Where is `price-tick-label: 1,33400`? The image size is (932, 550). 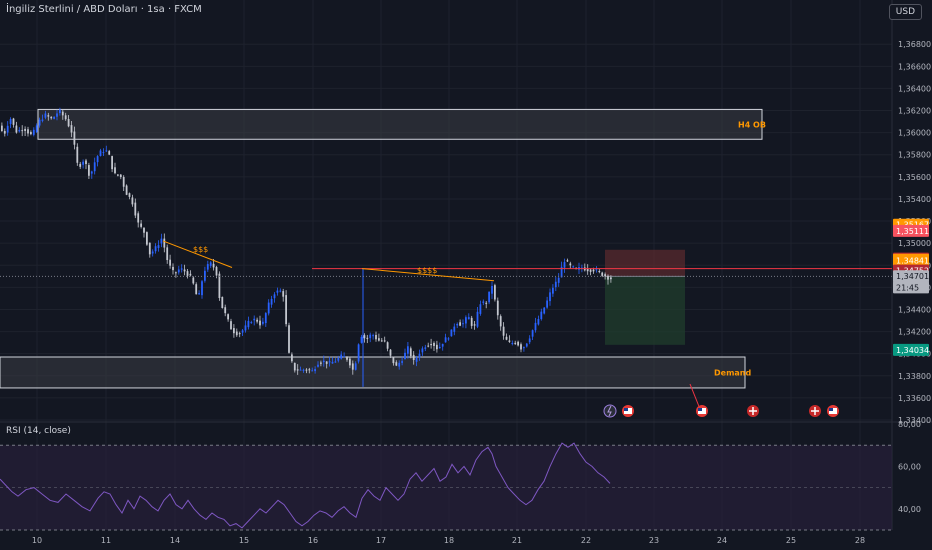
price-tick-label: 1,33400 is located at coordinates (914, 420).